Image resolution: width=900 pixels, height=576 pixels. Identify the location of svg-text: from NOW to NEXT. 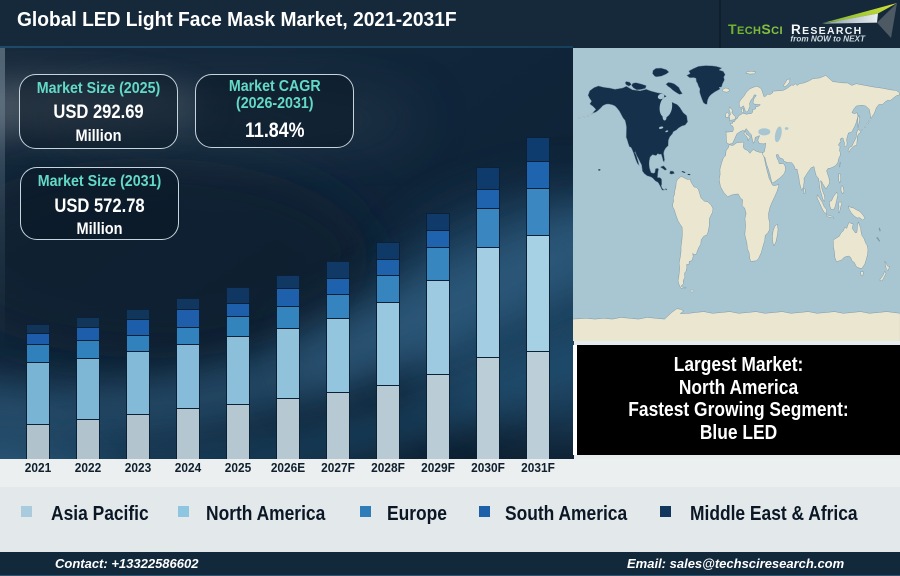
(828, 39).